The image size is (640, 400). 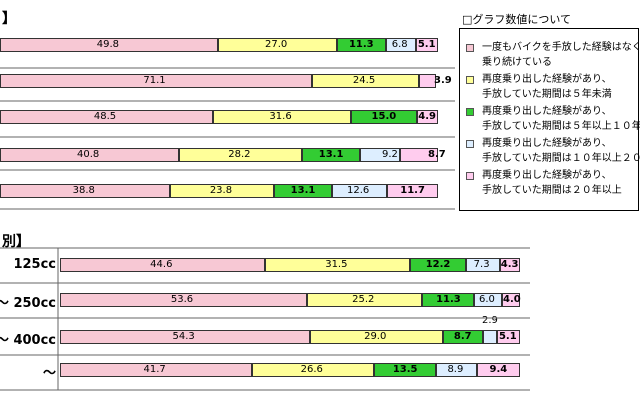 I want to click on data-label-row1-series3: 11.3, so click(x=361, y=44).